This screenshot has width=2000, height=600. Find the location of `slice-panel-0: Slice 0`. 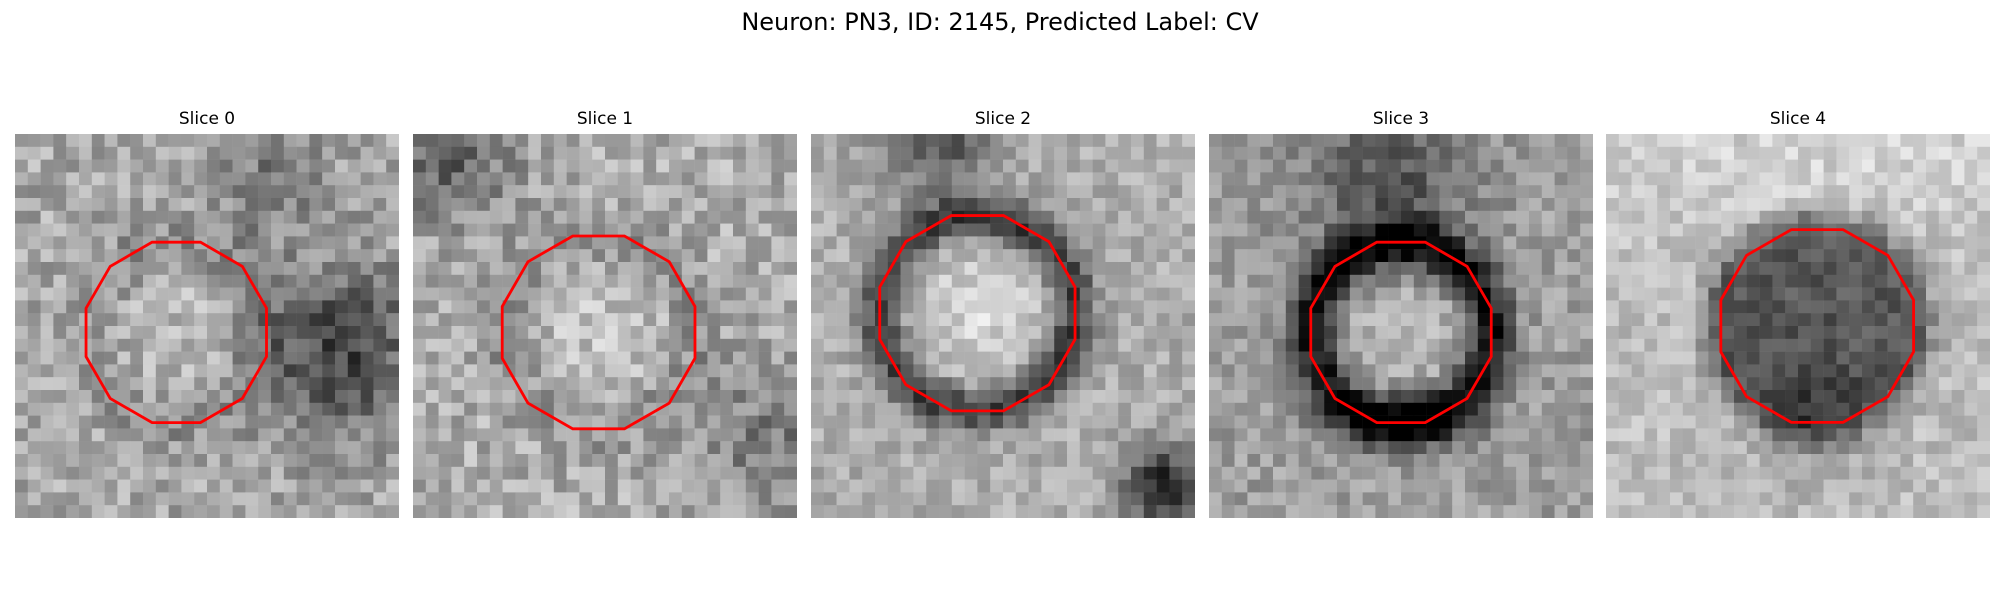

slice-panel-0: Slice 0 is located at coordinates (207, 313).